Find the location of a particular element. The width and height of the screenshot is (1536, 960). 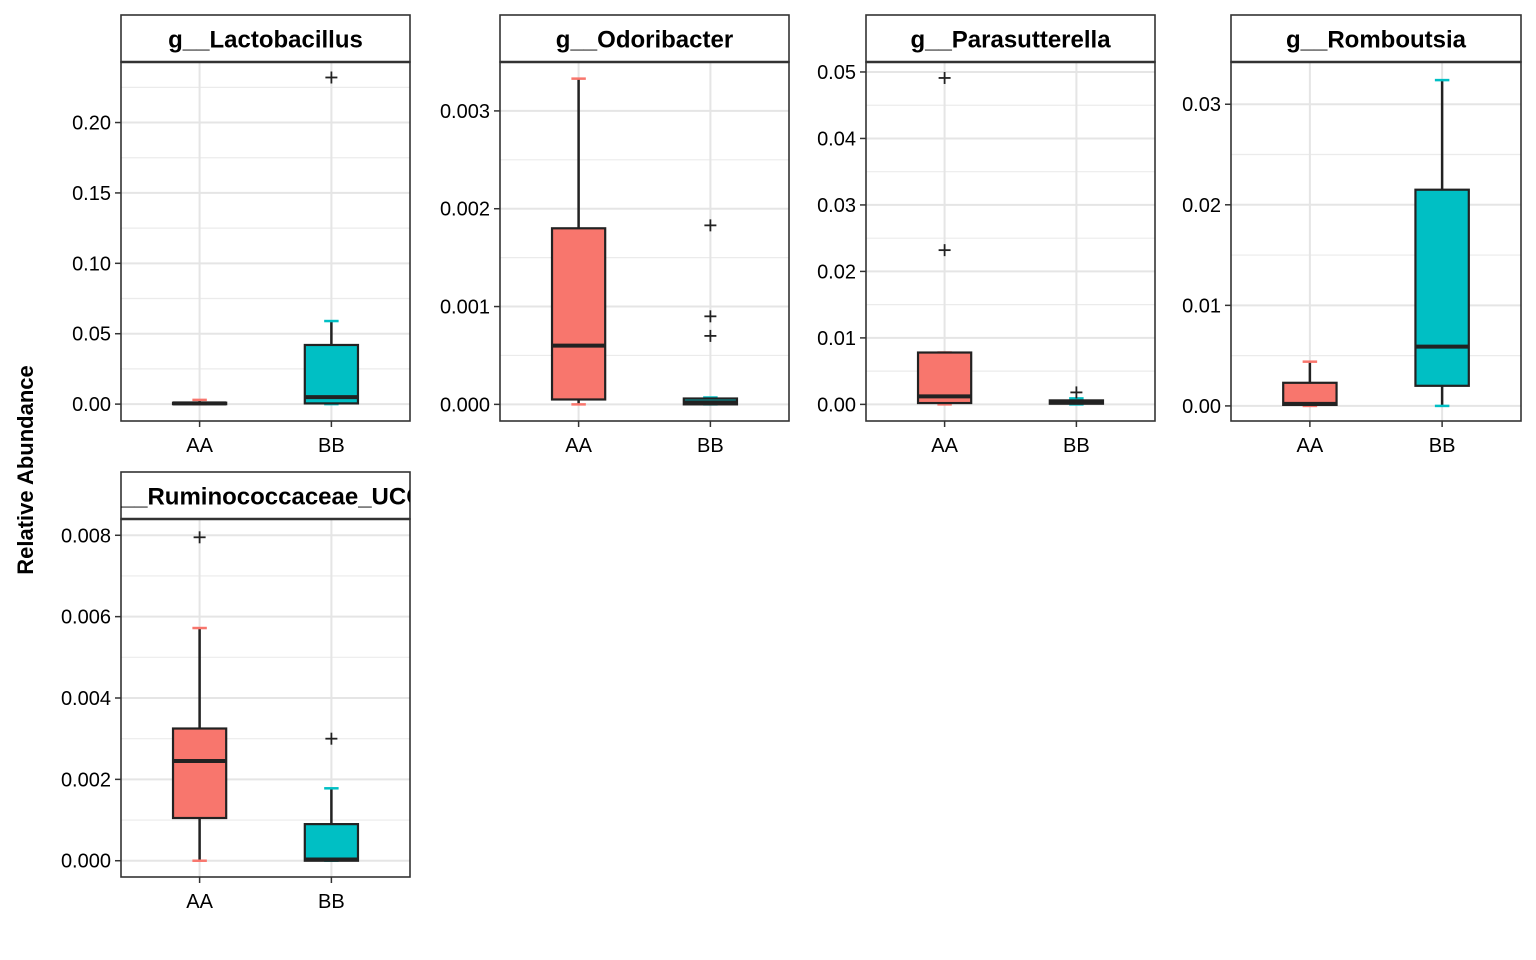

facet-title: g__Parasutterella is located at coordinates (1010, 40).